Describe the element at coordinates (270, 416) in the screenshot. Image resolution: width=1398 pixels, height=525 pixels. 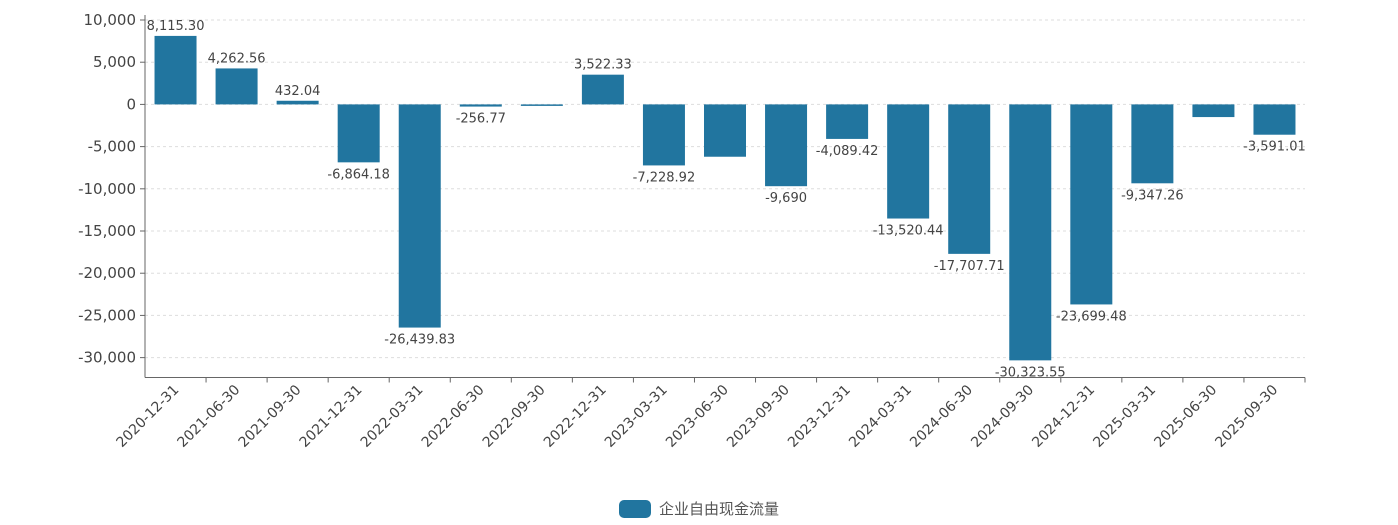
I see `x-tick-label: 2021-09-30` at that location.